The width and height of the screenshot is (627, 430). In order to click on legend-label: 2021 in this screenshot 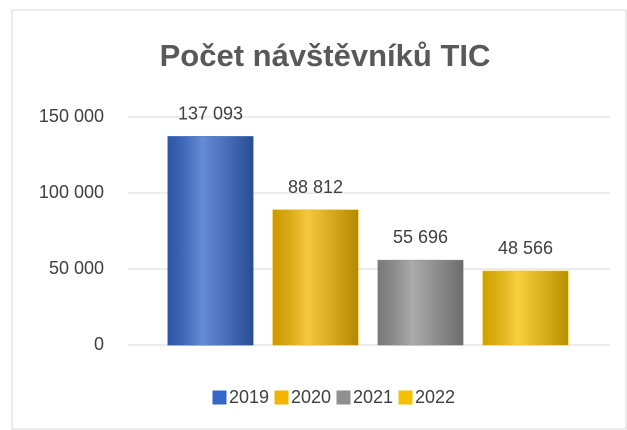, I will do `click(373, 397)`.